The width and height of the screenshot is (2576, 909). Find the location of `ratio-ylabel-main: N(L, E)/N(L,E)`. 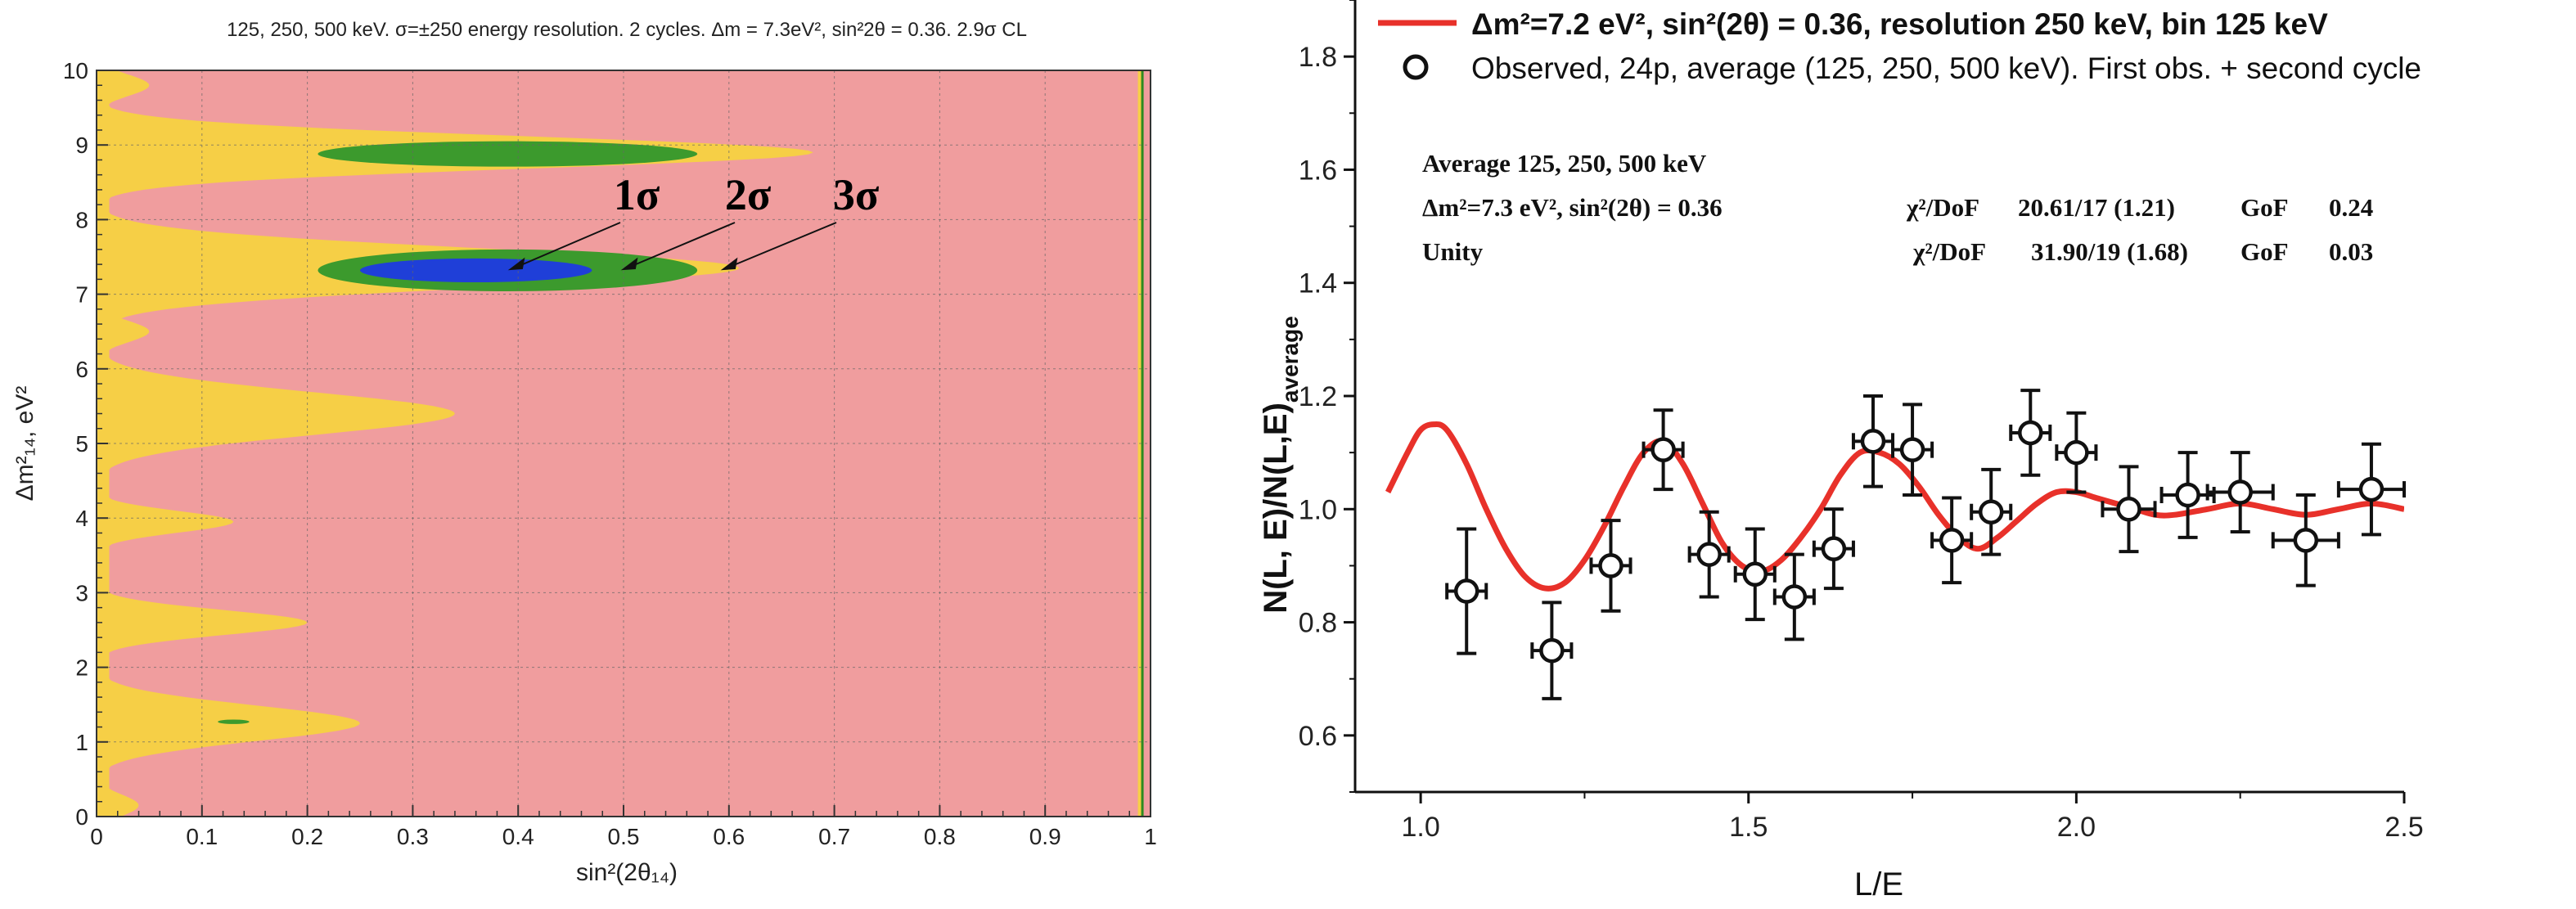

ratio-ylabel-main: N(L, E)/N(L,E) is located at coordinates (1276, 509).